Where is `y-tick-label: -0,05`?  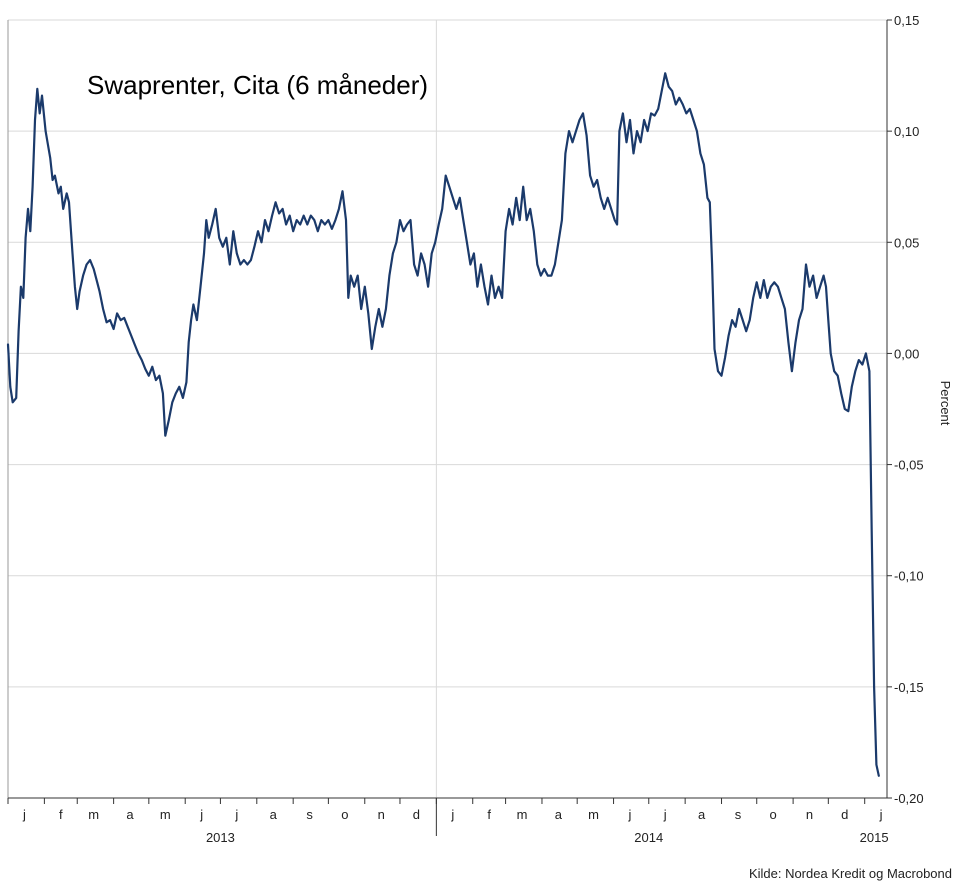 y-tick-label: -0,05 is located at coordinates (909, 465).